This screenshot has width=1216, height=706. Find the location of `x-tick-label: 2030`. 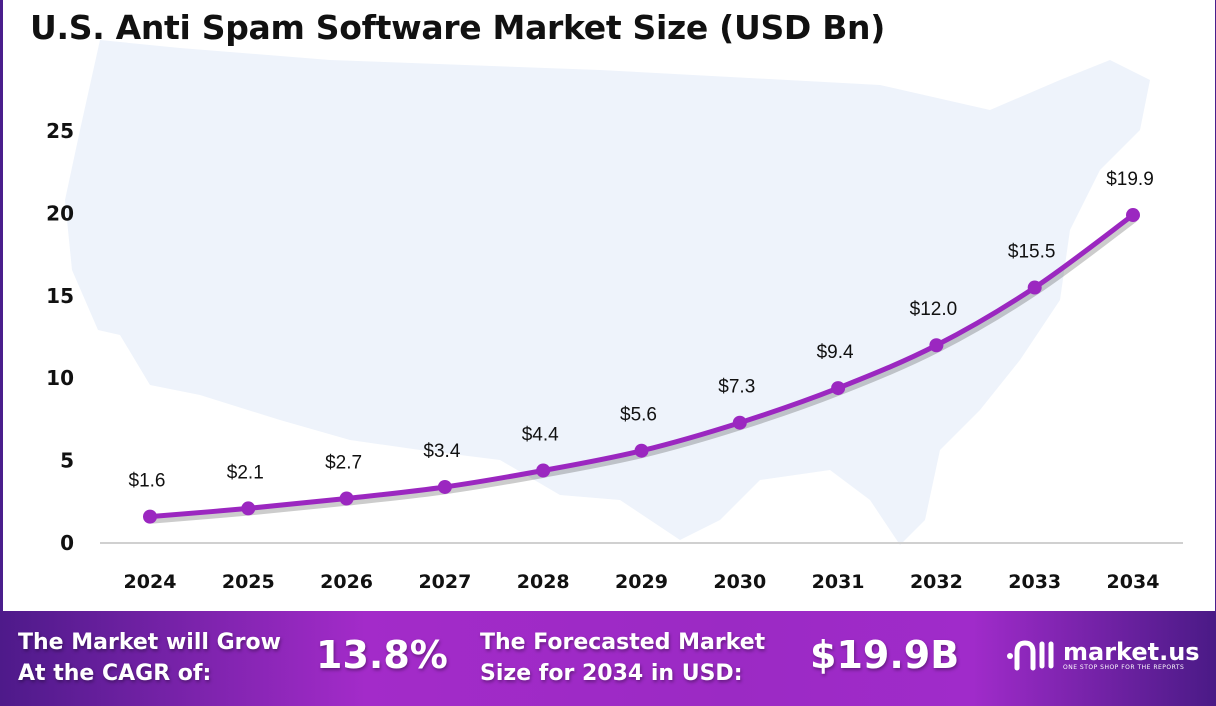

x-tick-label: 2030 is located at coordinates (739, 582).